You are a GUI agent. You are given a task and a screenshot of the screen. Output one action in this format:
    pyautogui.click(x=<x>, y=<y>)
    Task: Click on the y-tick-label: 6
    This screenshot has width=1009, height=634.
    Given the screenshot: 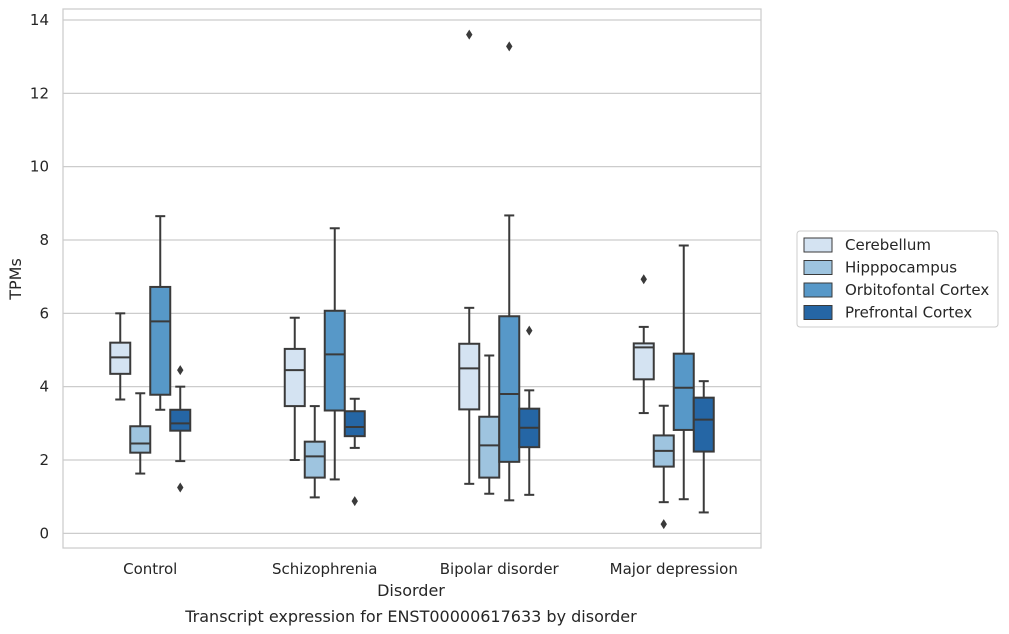 What is the action you would take?
    pyautogui.click(x=44, y=313)
    